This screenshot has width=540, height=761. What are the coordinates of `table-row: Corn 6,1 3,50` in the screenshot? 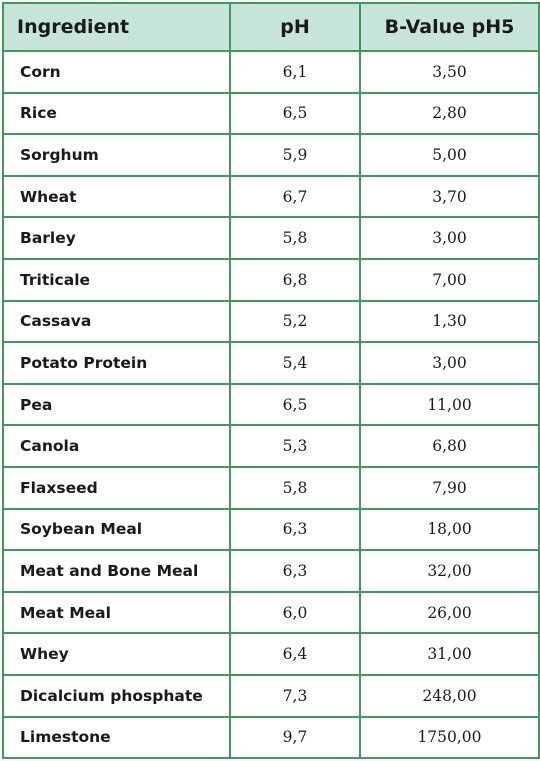 It's located at (271, 72).